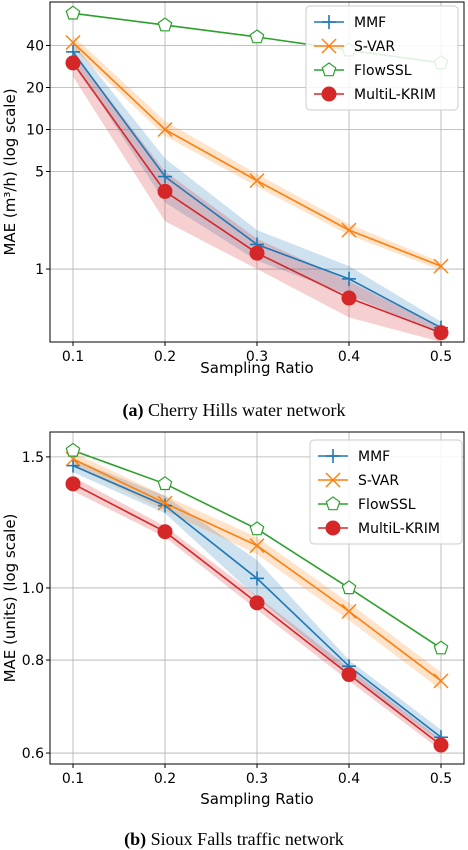  What do you see at coordinates (33, 754) in the screenshot?
I see `chart-b-y-tick-label: 0.6` at bounding box center [33, 754].